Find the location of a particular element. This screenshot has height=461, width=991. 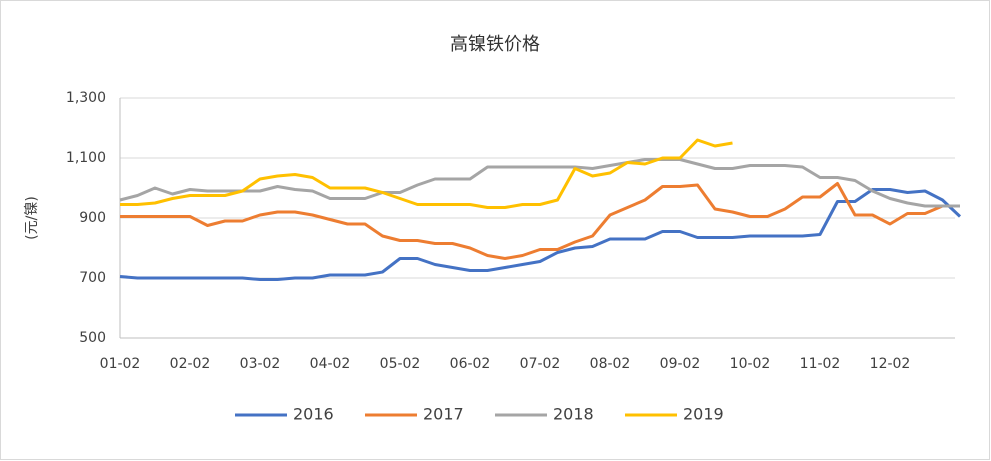

x-tick-label: 10-02 is located at coordinates (750, 364).